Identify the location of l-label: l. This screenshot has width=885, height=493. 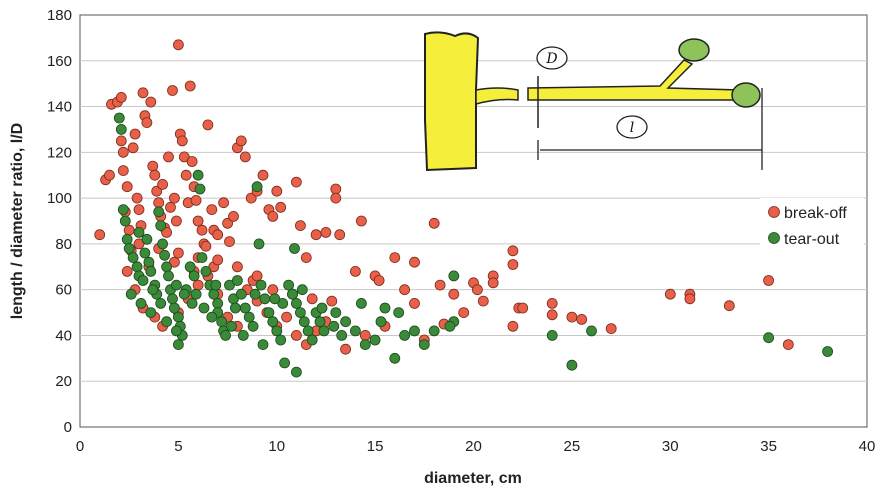
(632, 128).